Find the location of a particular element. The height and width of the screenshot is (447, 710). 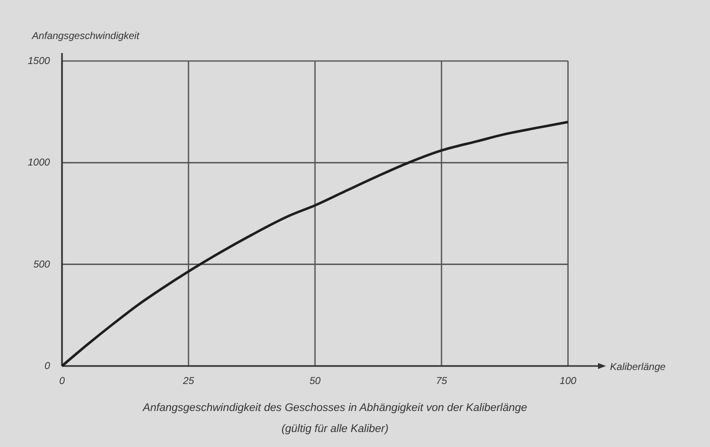

y-tick-label: 500 is located at coordinates (41, 264).